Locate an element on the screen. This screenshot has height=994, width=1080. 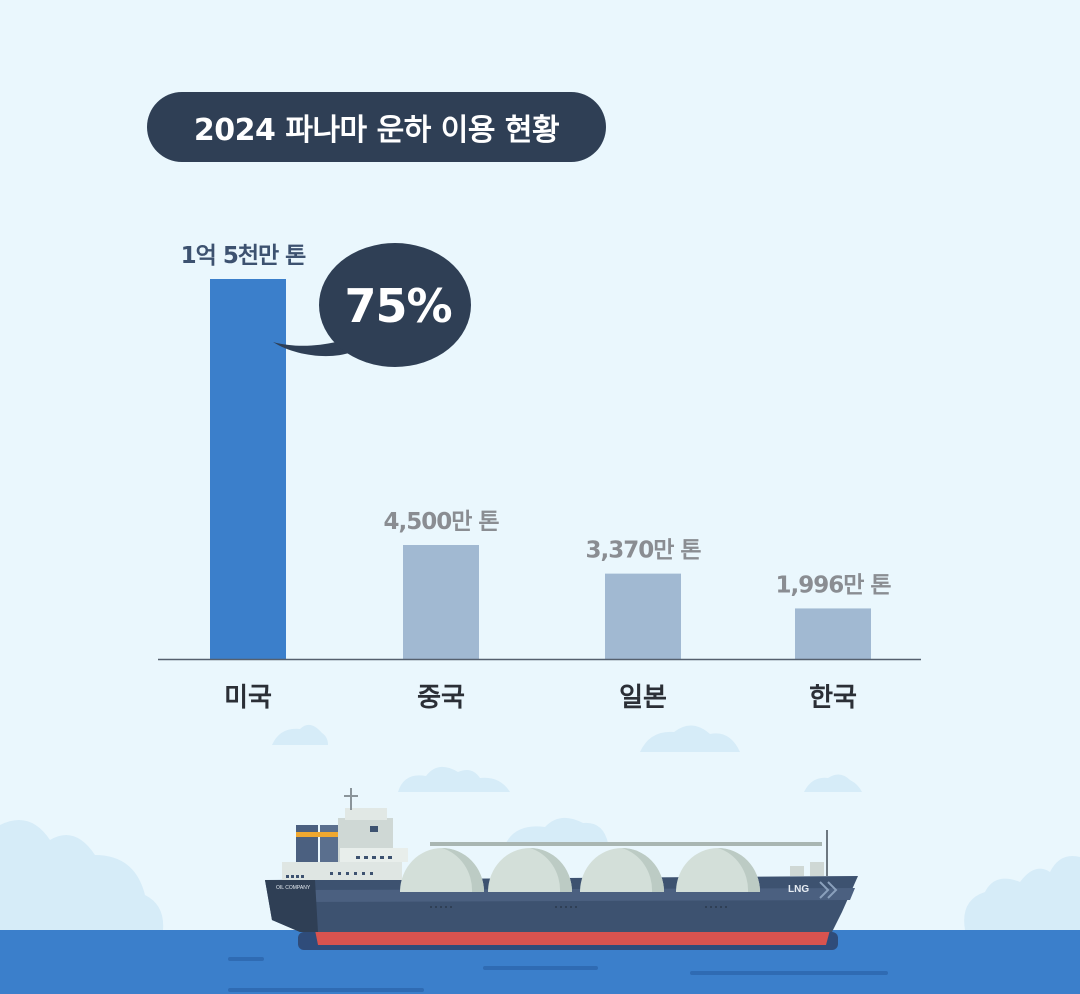
callout-bubble is located at coordinates (395, 305).